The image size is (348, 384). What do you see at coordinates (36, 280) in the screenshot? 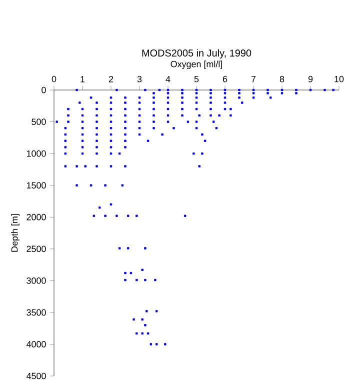
I see `y-tick-label: 3000` at bounding box center [36, 280].